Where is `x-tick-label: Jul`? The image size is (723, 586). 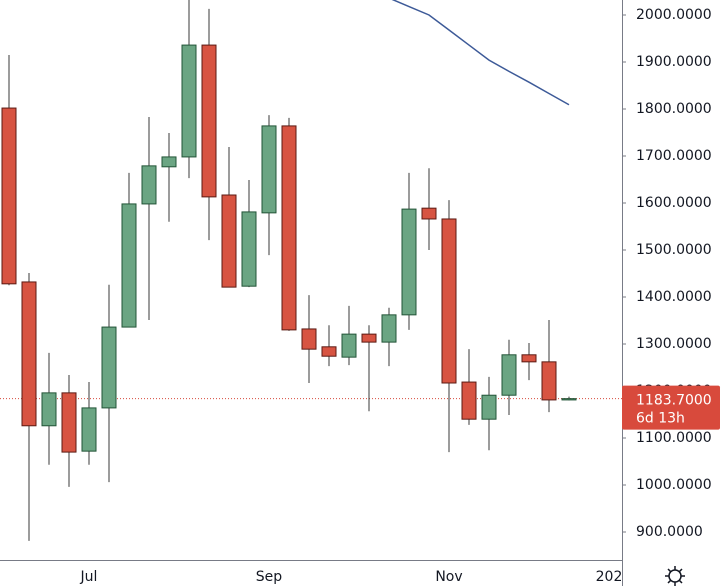 x-tick-label: Jul is located at coordinates (89, 577).